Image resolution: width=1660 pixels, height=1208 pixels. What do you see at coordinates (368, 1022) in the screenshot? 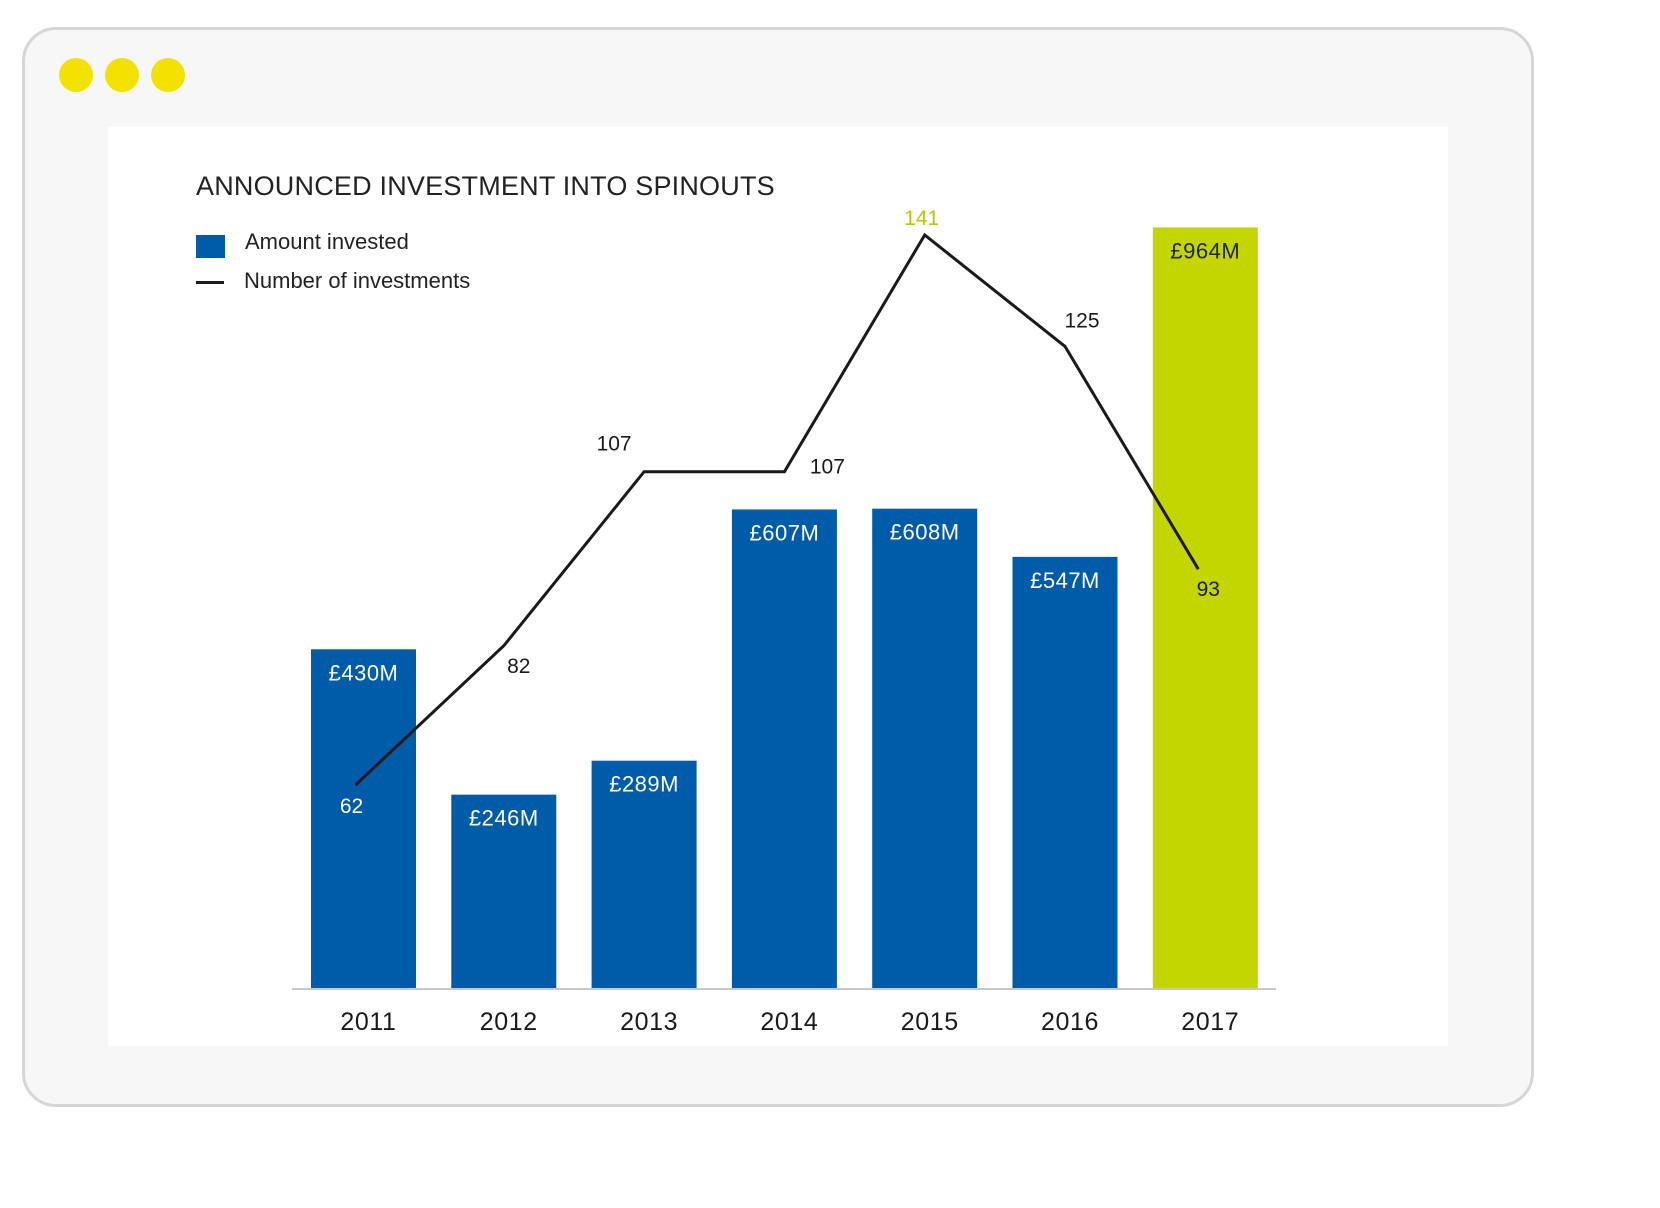
I see `x-tick-label: 2011` at bounding box center [368, 1022].